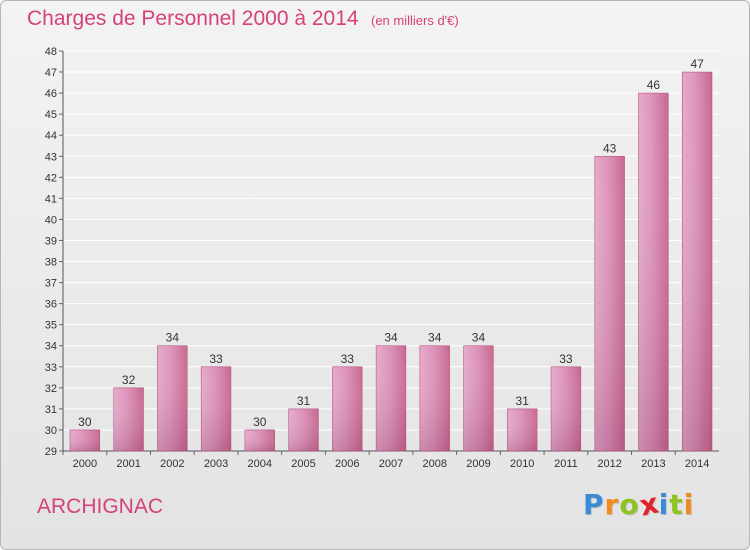 Image resolution: width=750 pixels, height=550 pixels. What do you see at coordinates (522, 464) in the screenshot?
I see `x-tick-label-2010: 2010` at bounding box center [522, 464].